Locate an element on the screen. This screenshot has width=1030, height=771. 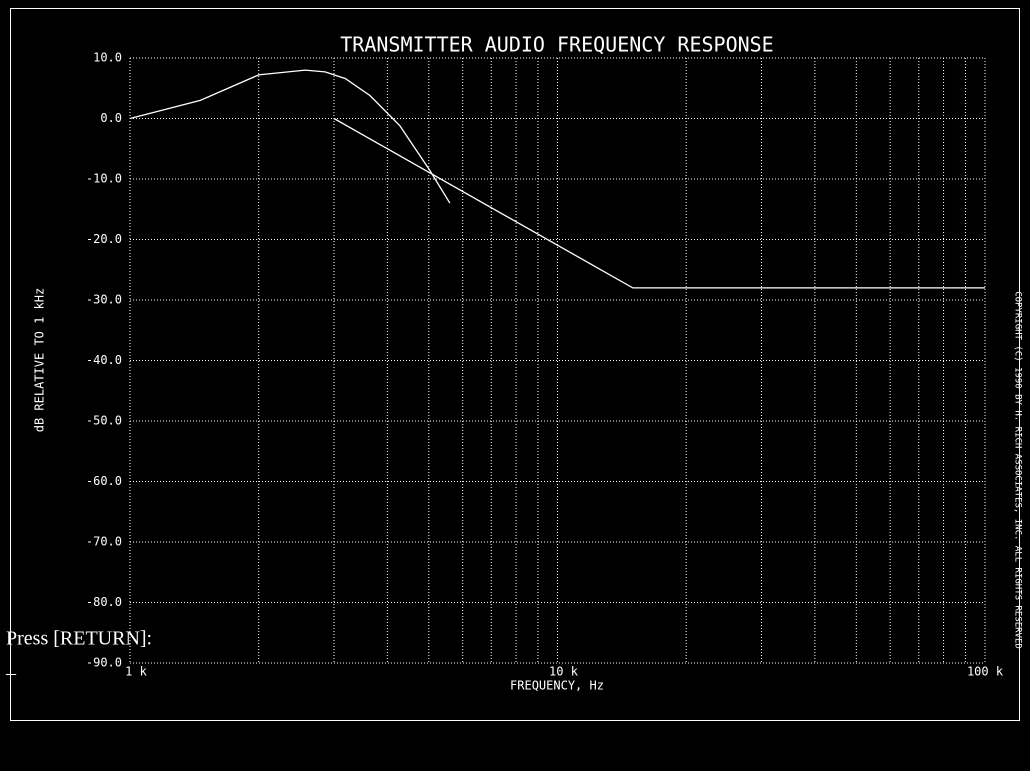
x-tick-label: 10 k is located at coordinates (564, 672).